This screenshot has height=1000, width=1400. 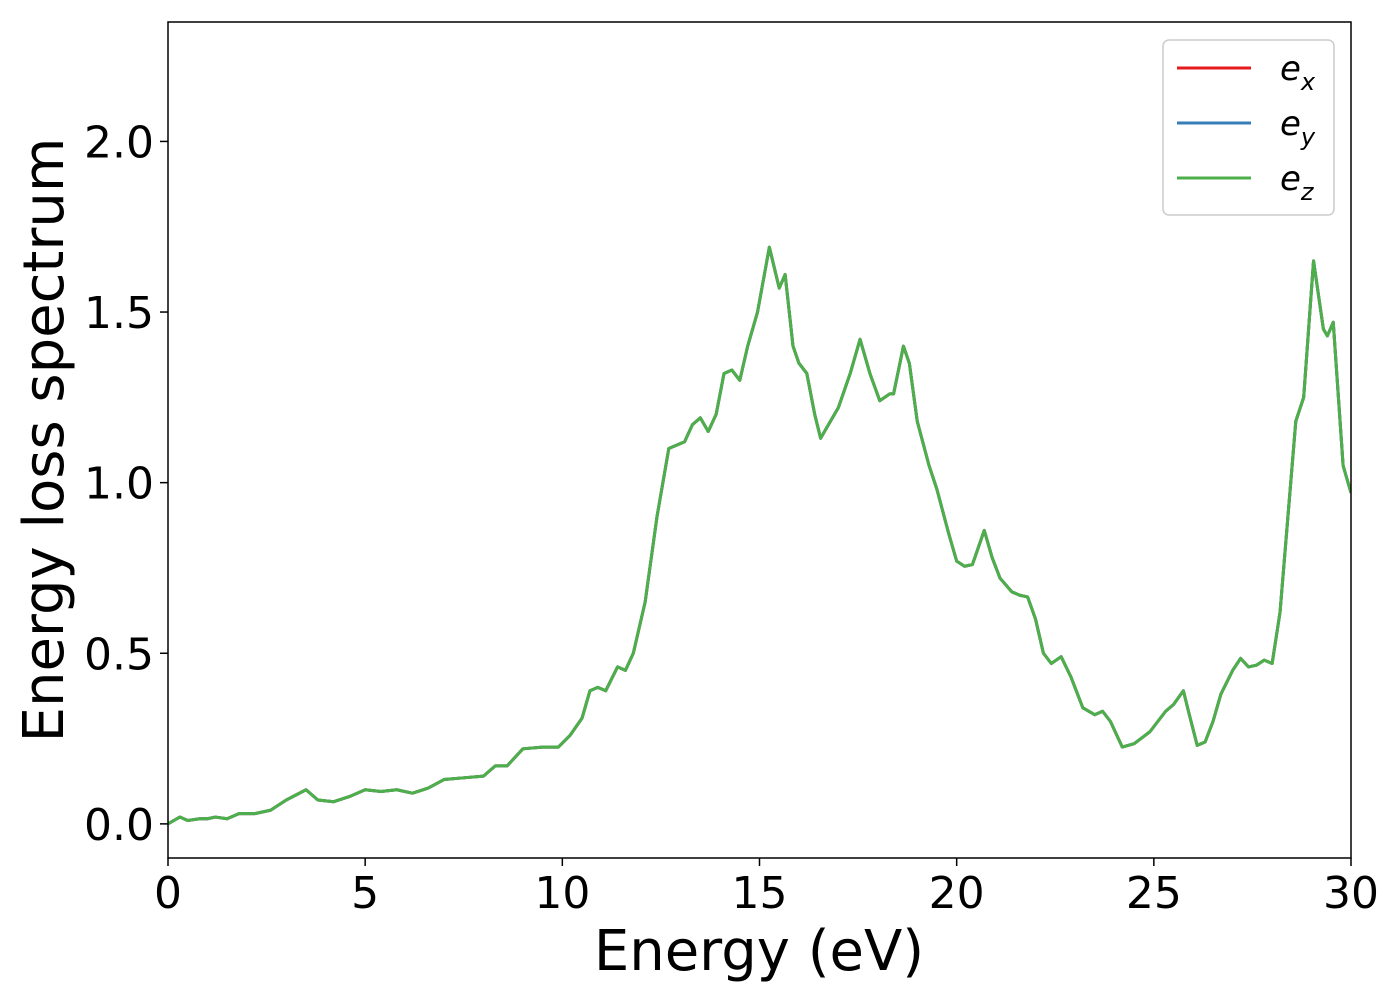 What do you see at coordinates (760, 893) in the screenshot?
I see `x-tick-label: 15` at bounding box center [760, 893].